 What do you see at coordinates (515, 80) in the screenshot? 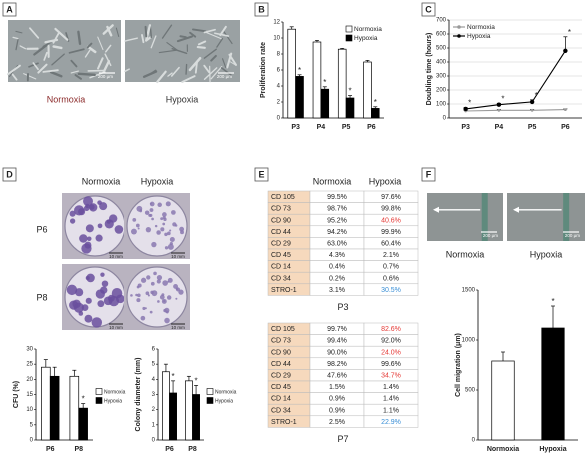
I see `line` at bounding box center [515, 80].